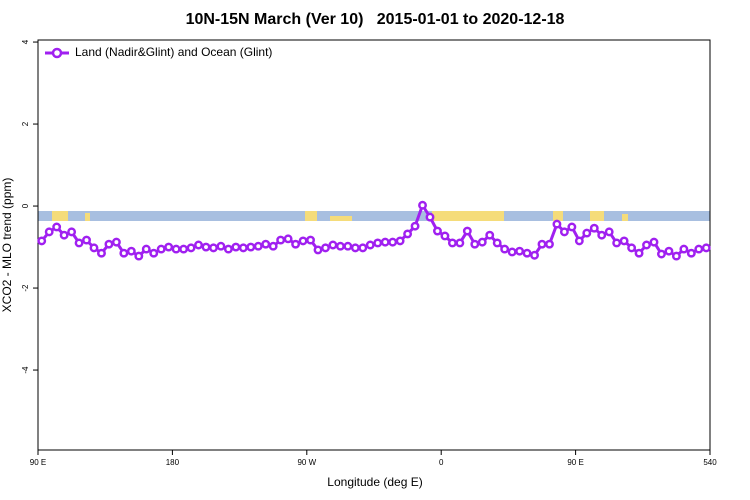  I want to click on x-tick-label: 180, so click(173, 462).